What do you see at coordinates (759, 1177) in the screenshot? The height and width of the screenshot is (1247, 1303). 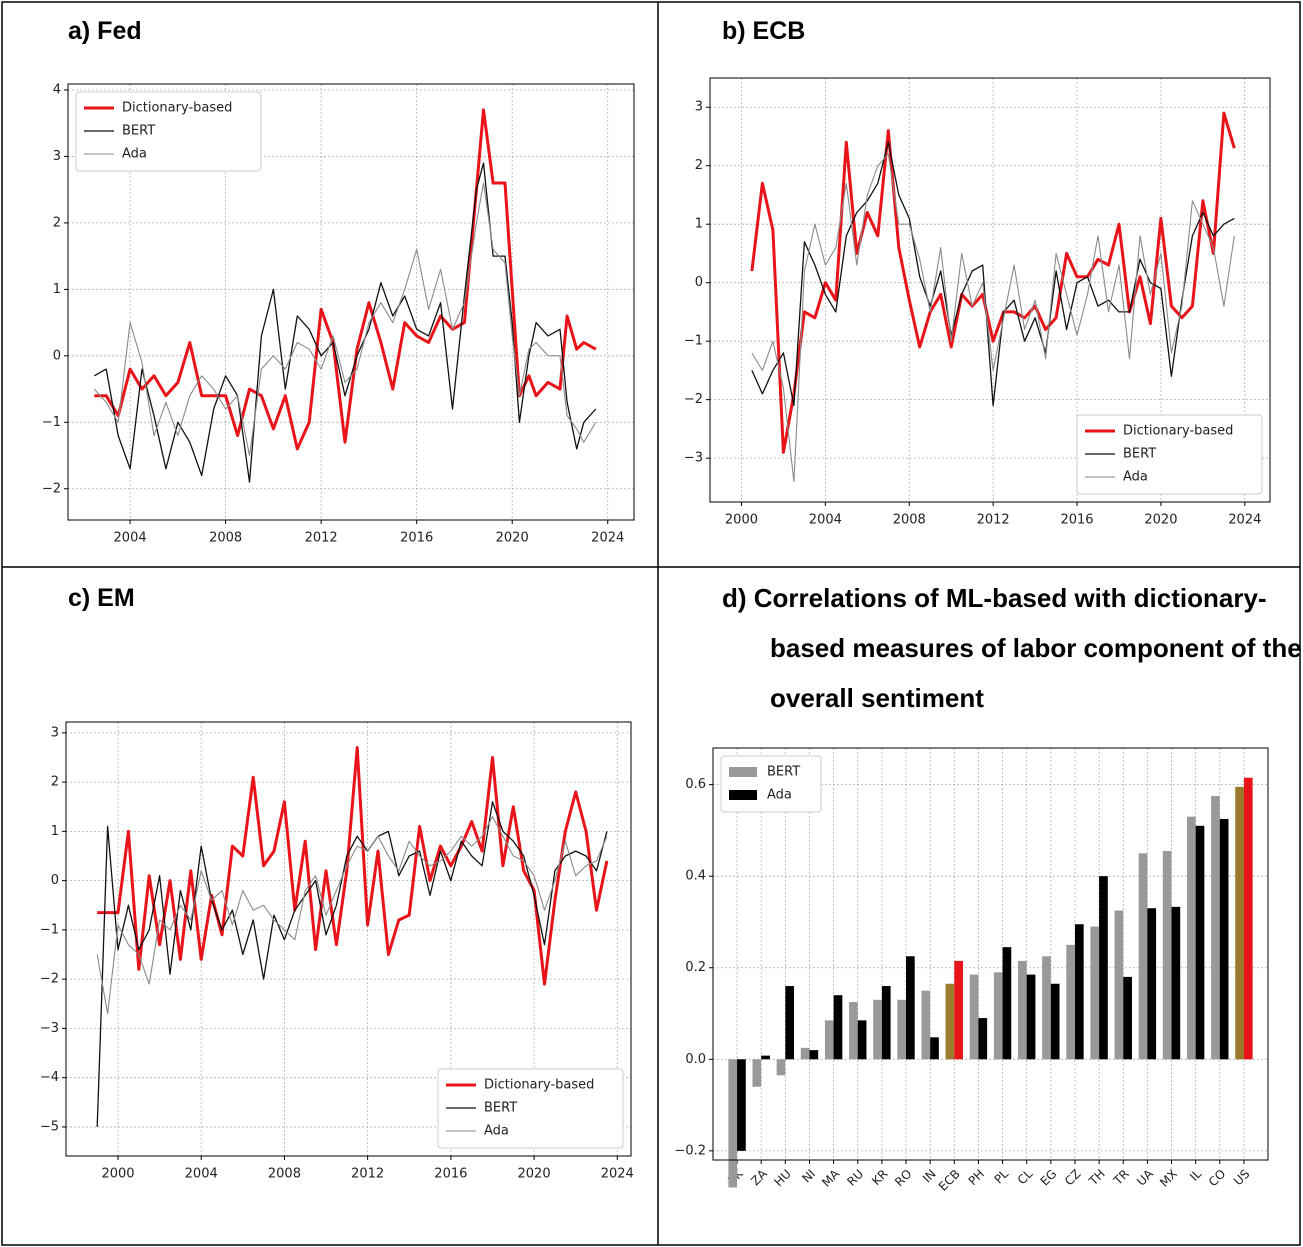 I see `x-tick-label: ZA` at bounding box center [759, 1177].